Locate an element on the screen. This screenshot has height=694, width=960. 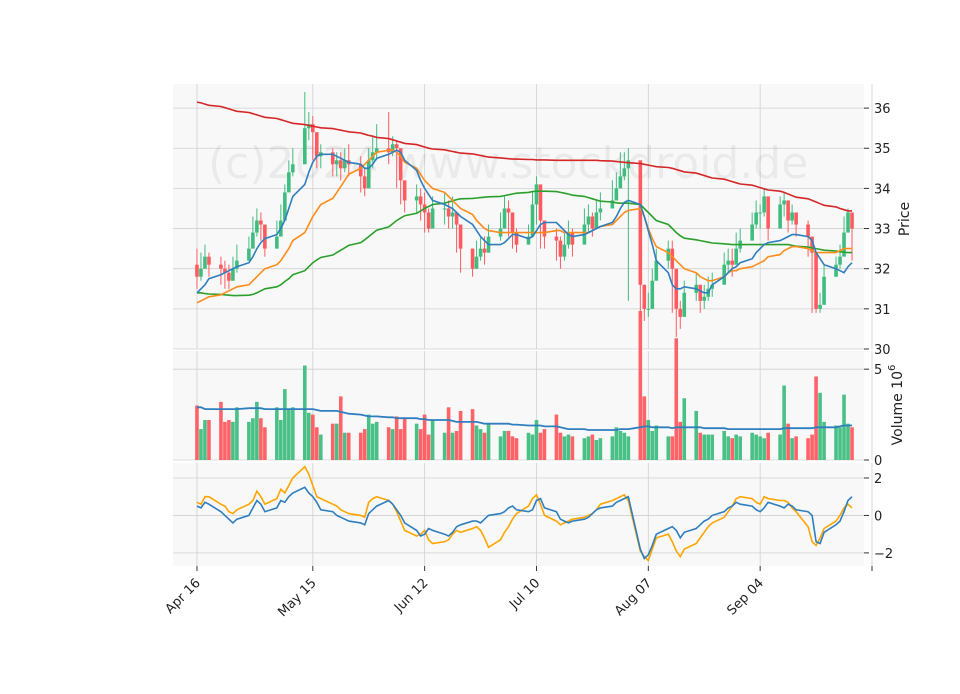
x-tick-label: Jun 12 is located at coordinates (411, 596).